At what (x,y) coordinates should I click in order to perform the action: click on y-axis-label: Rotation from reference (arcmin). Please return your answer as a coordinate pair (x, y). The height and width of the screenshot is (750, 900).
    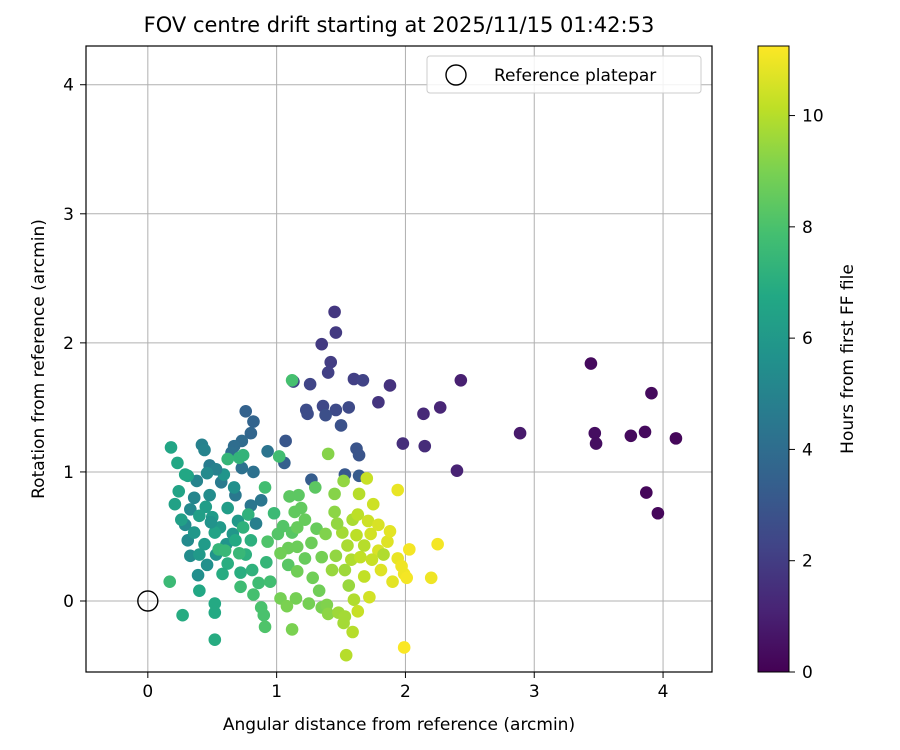
    Looking at the image, I should click on (39, 359).